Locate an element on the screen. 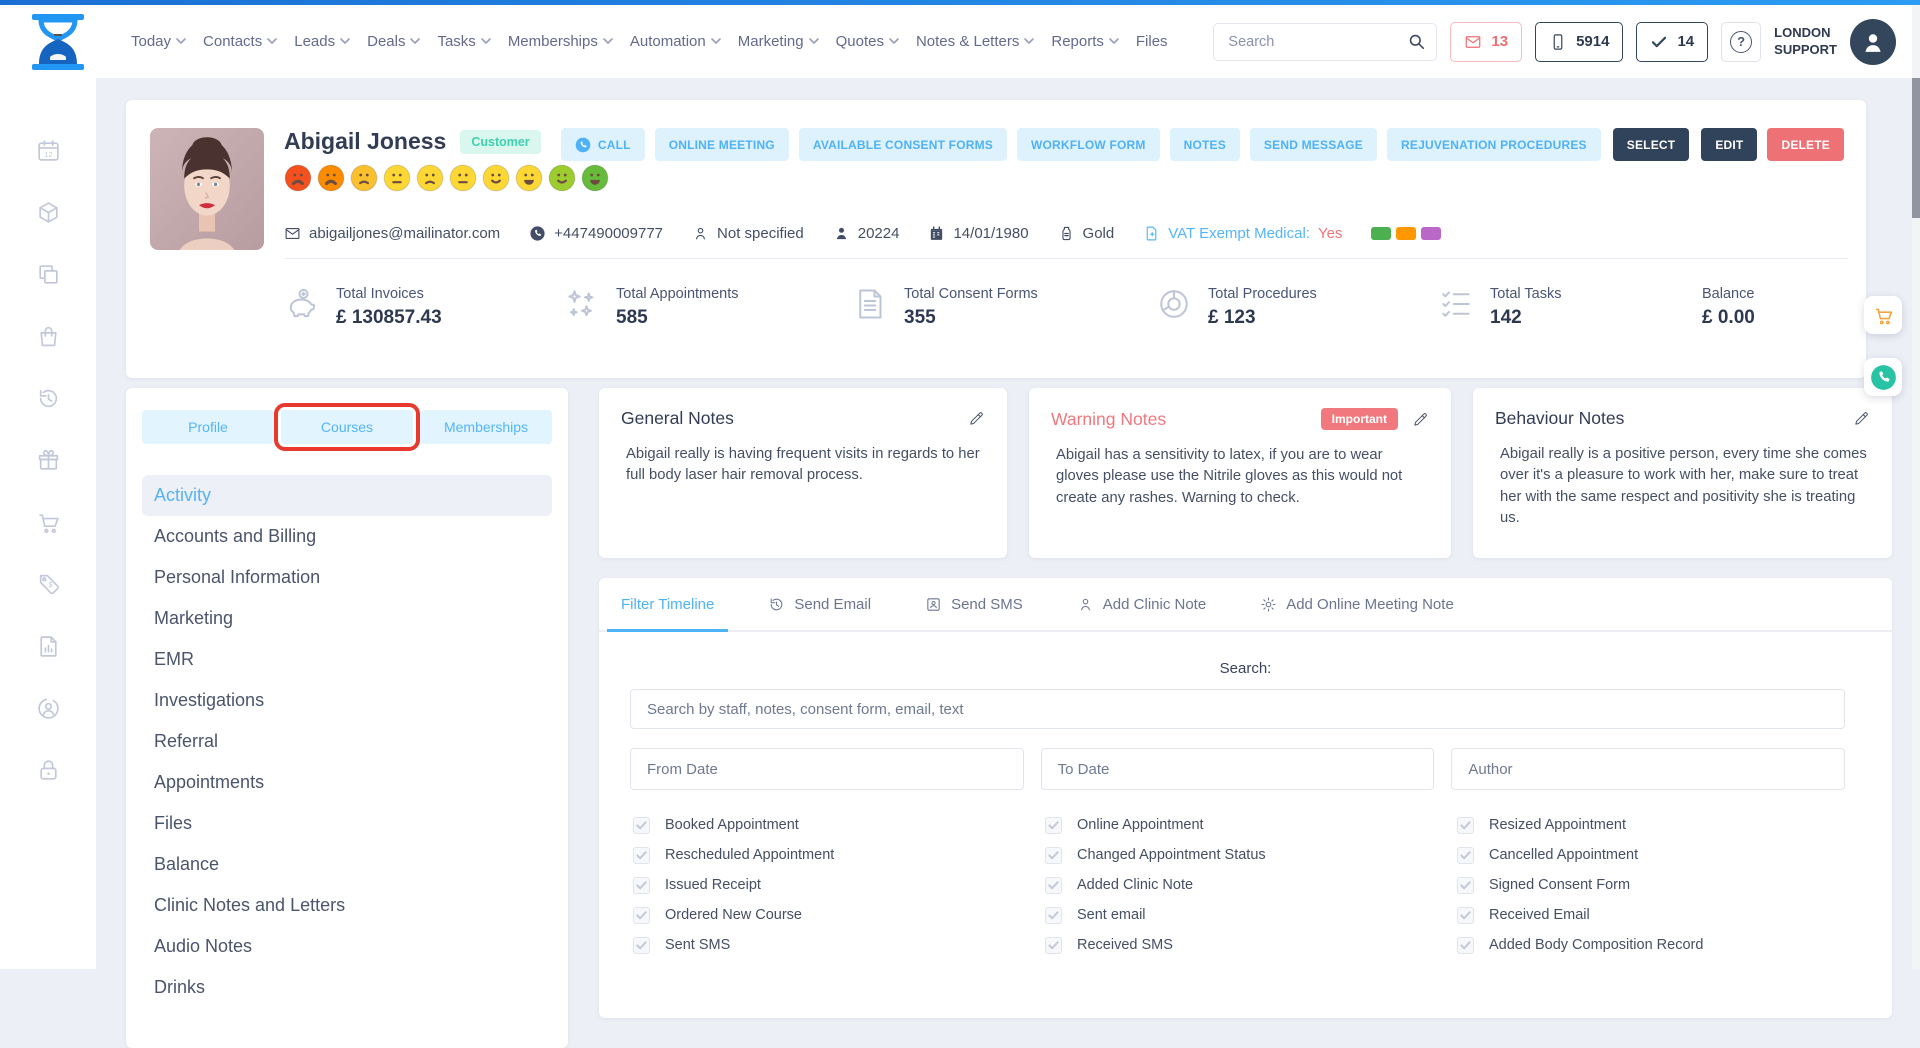  tab-send-sms: Send SMS is located at coordinates (974, 604).